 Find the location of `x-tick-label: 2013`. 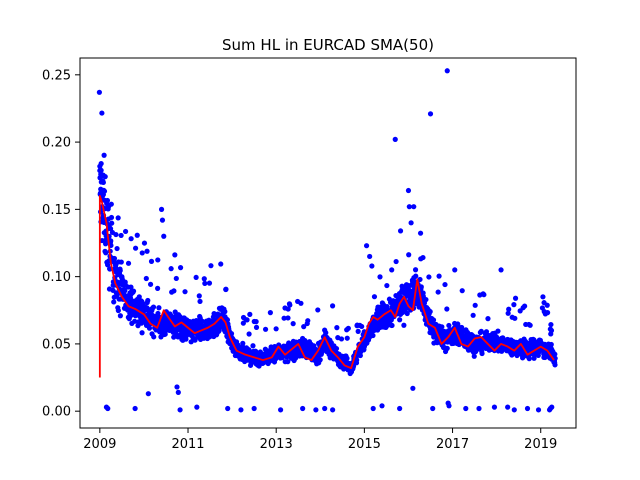

x-tick-label: 2013 is located at coordinates (276, 444).